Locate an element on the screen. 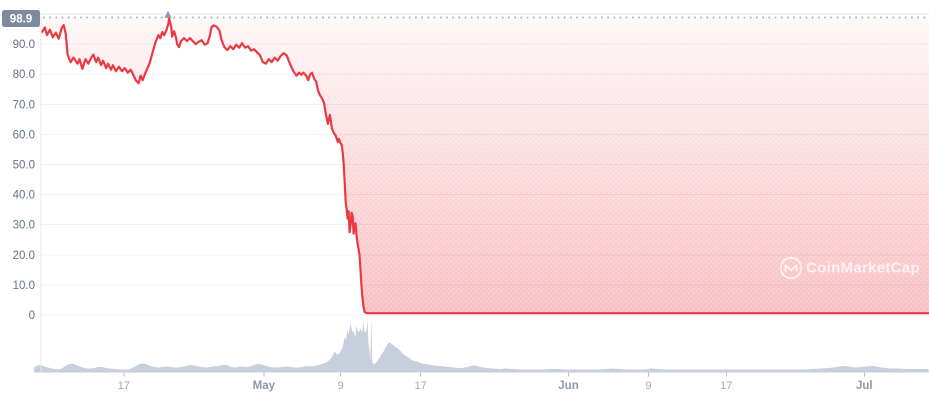 This screenshot has height=405, width=929. volume-silhouette is located at coordinates (481, 345).